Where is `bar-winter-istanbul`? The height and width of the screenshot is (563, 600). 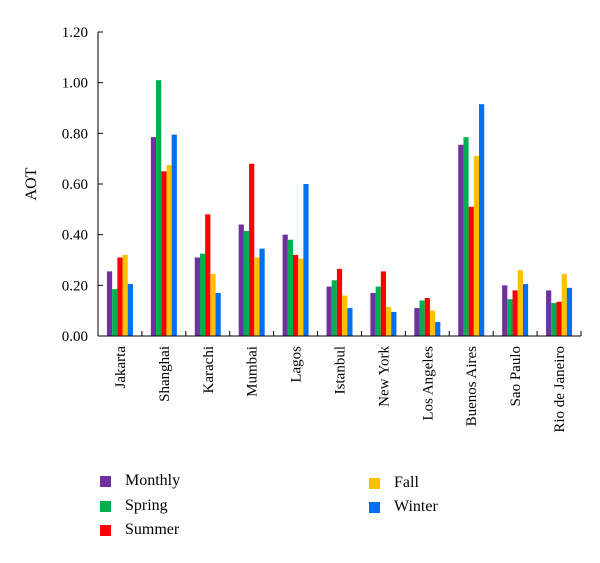
bar-winter-istanbul is located at coordinates (350, 322).